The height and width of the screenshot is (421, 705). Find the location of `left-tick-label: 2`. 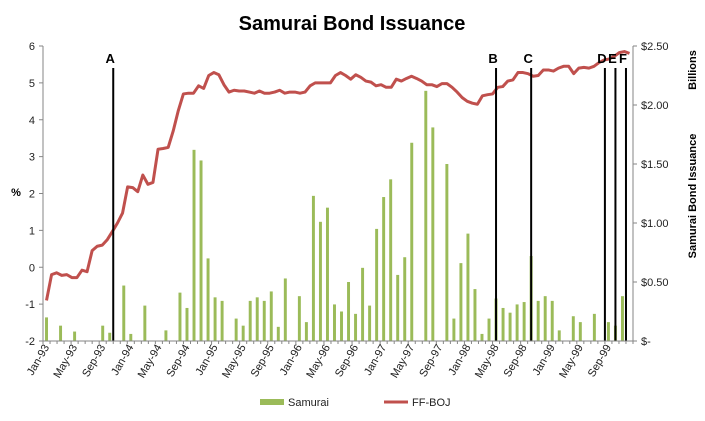

left-tick-label: 2 is located at coordinates (32, 195).